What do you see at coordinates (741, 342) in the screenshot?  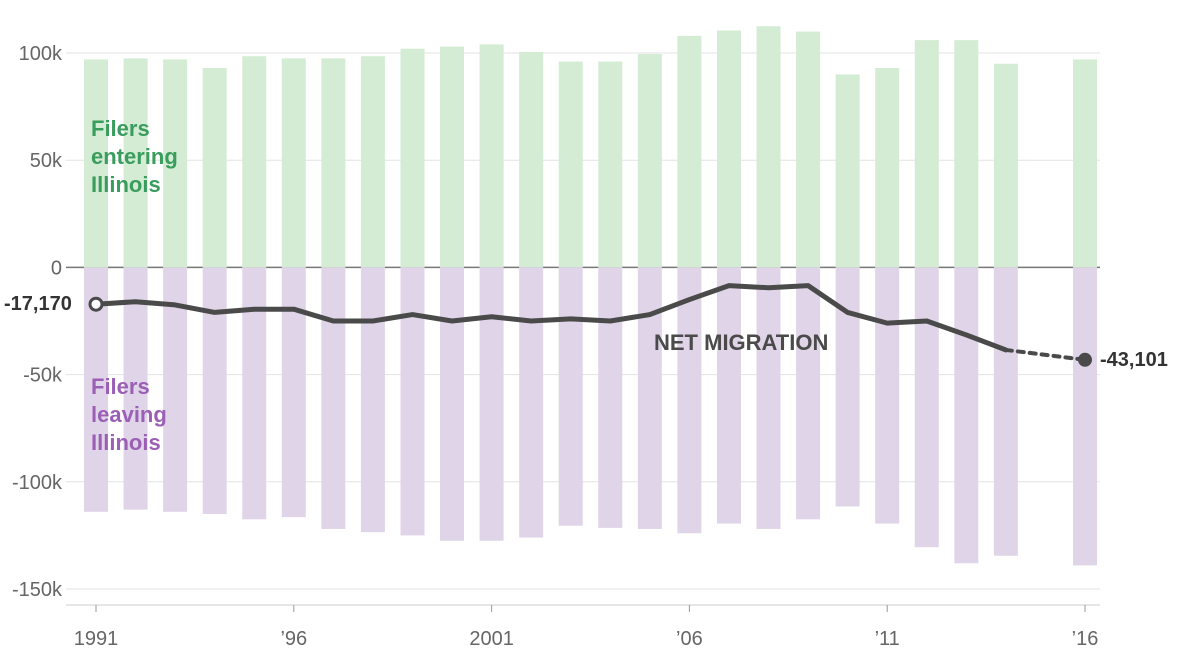 I see `net-migration-label: NET MIGRATION` at bounding box center [741, 342].